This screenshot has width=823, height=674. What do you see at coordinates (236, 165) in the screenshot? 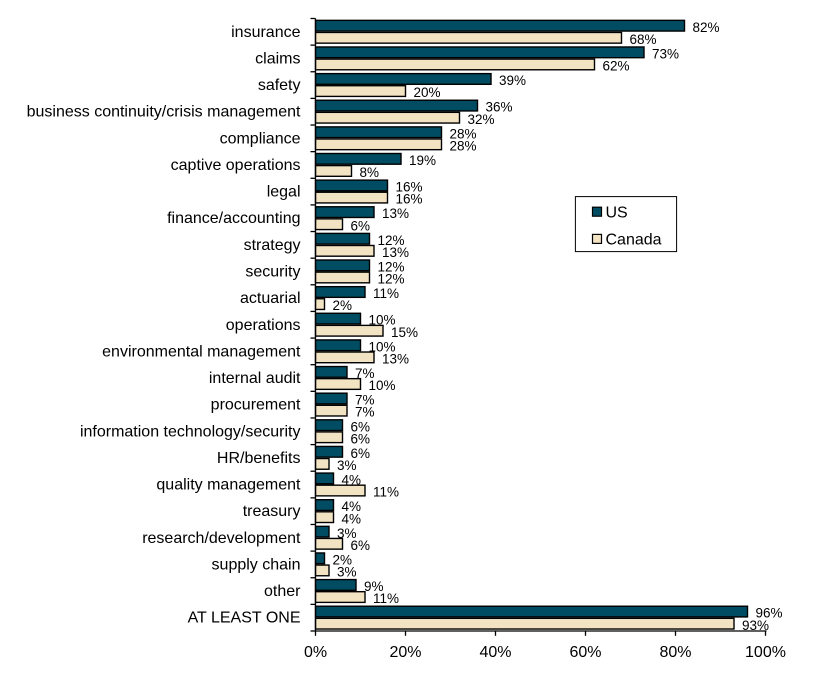
I see `svg-text: captive operations` at bounding box center [236, 165].